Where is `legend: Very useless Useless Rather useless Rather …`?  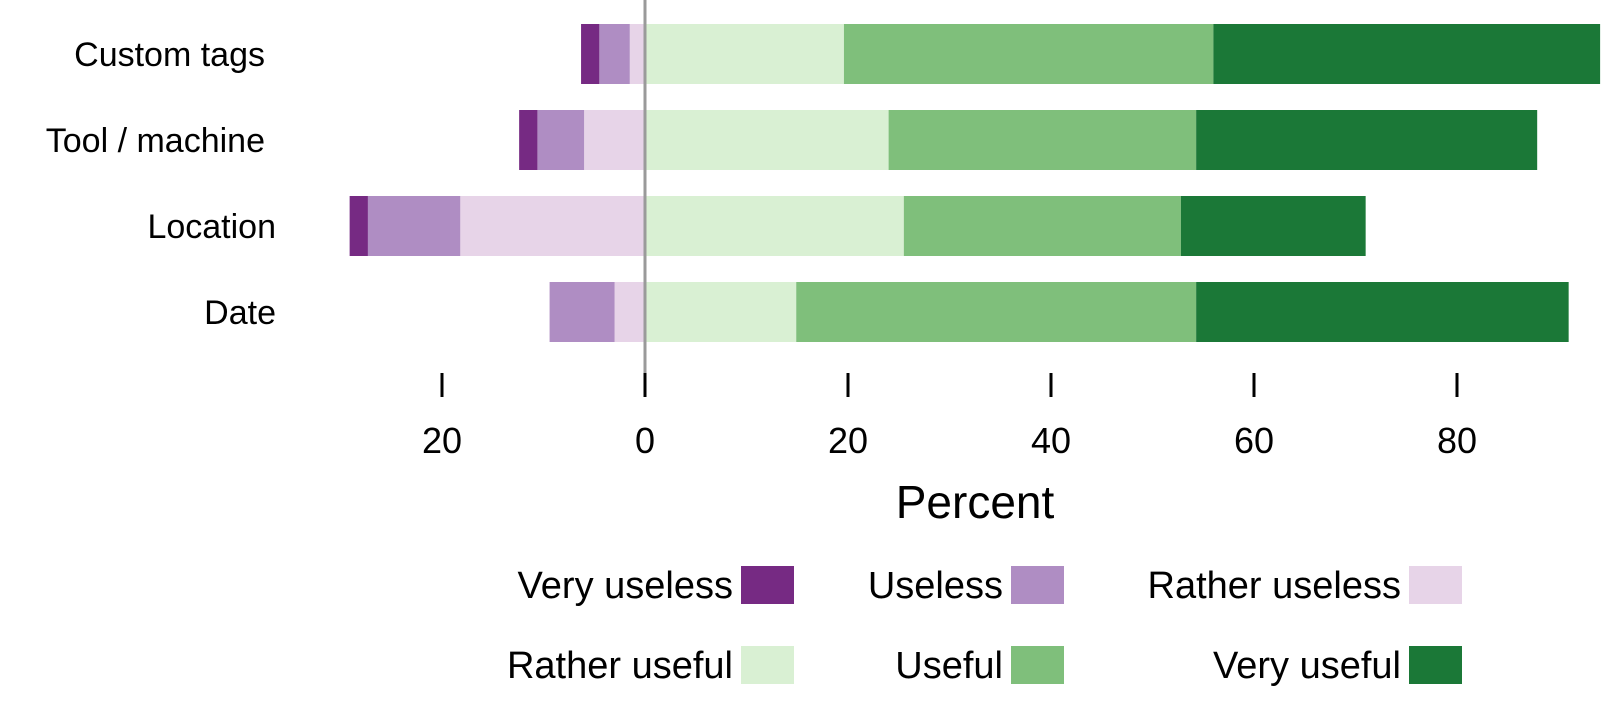 legend: Very useless Useless Rather useless Rather … is located at coordinates (984, 626).